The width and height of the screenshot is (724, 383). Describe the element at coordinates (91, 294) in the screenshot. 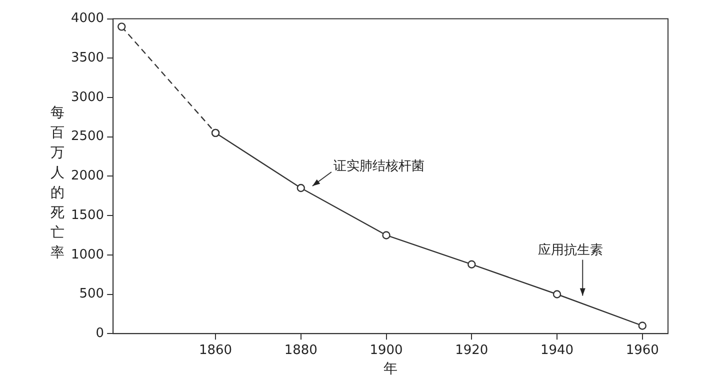

I see `y-tick-label: 500` at that location.